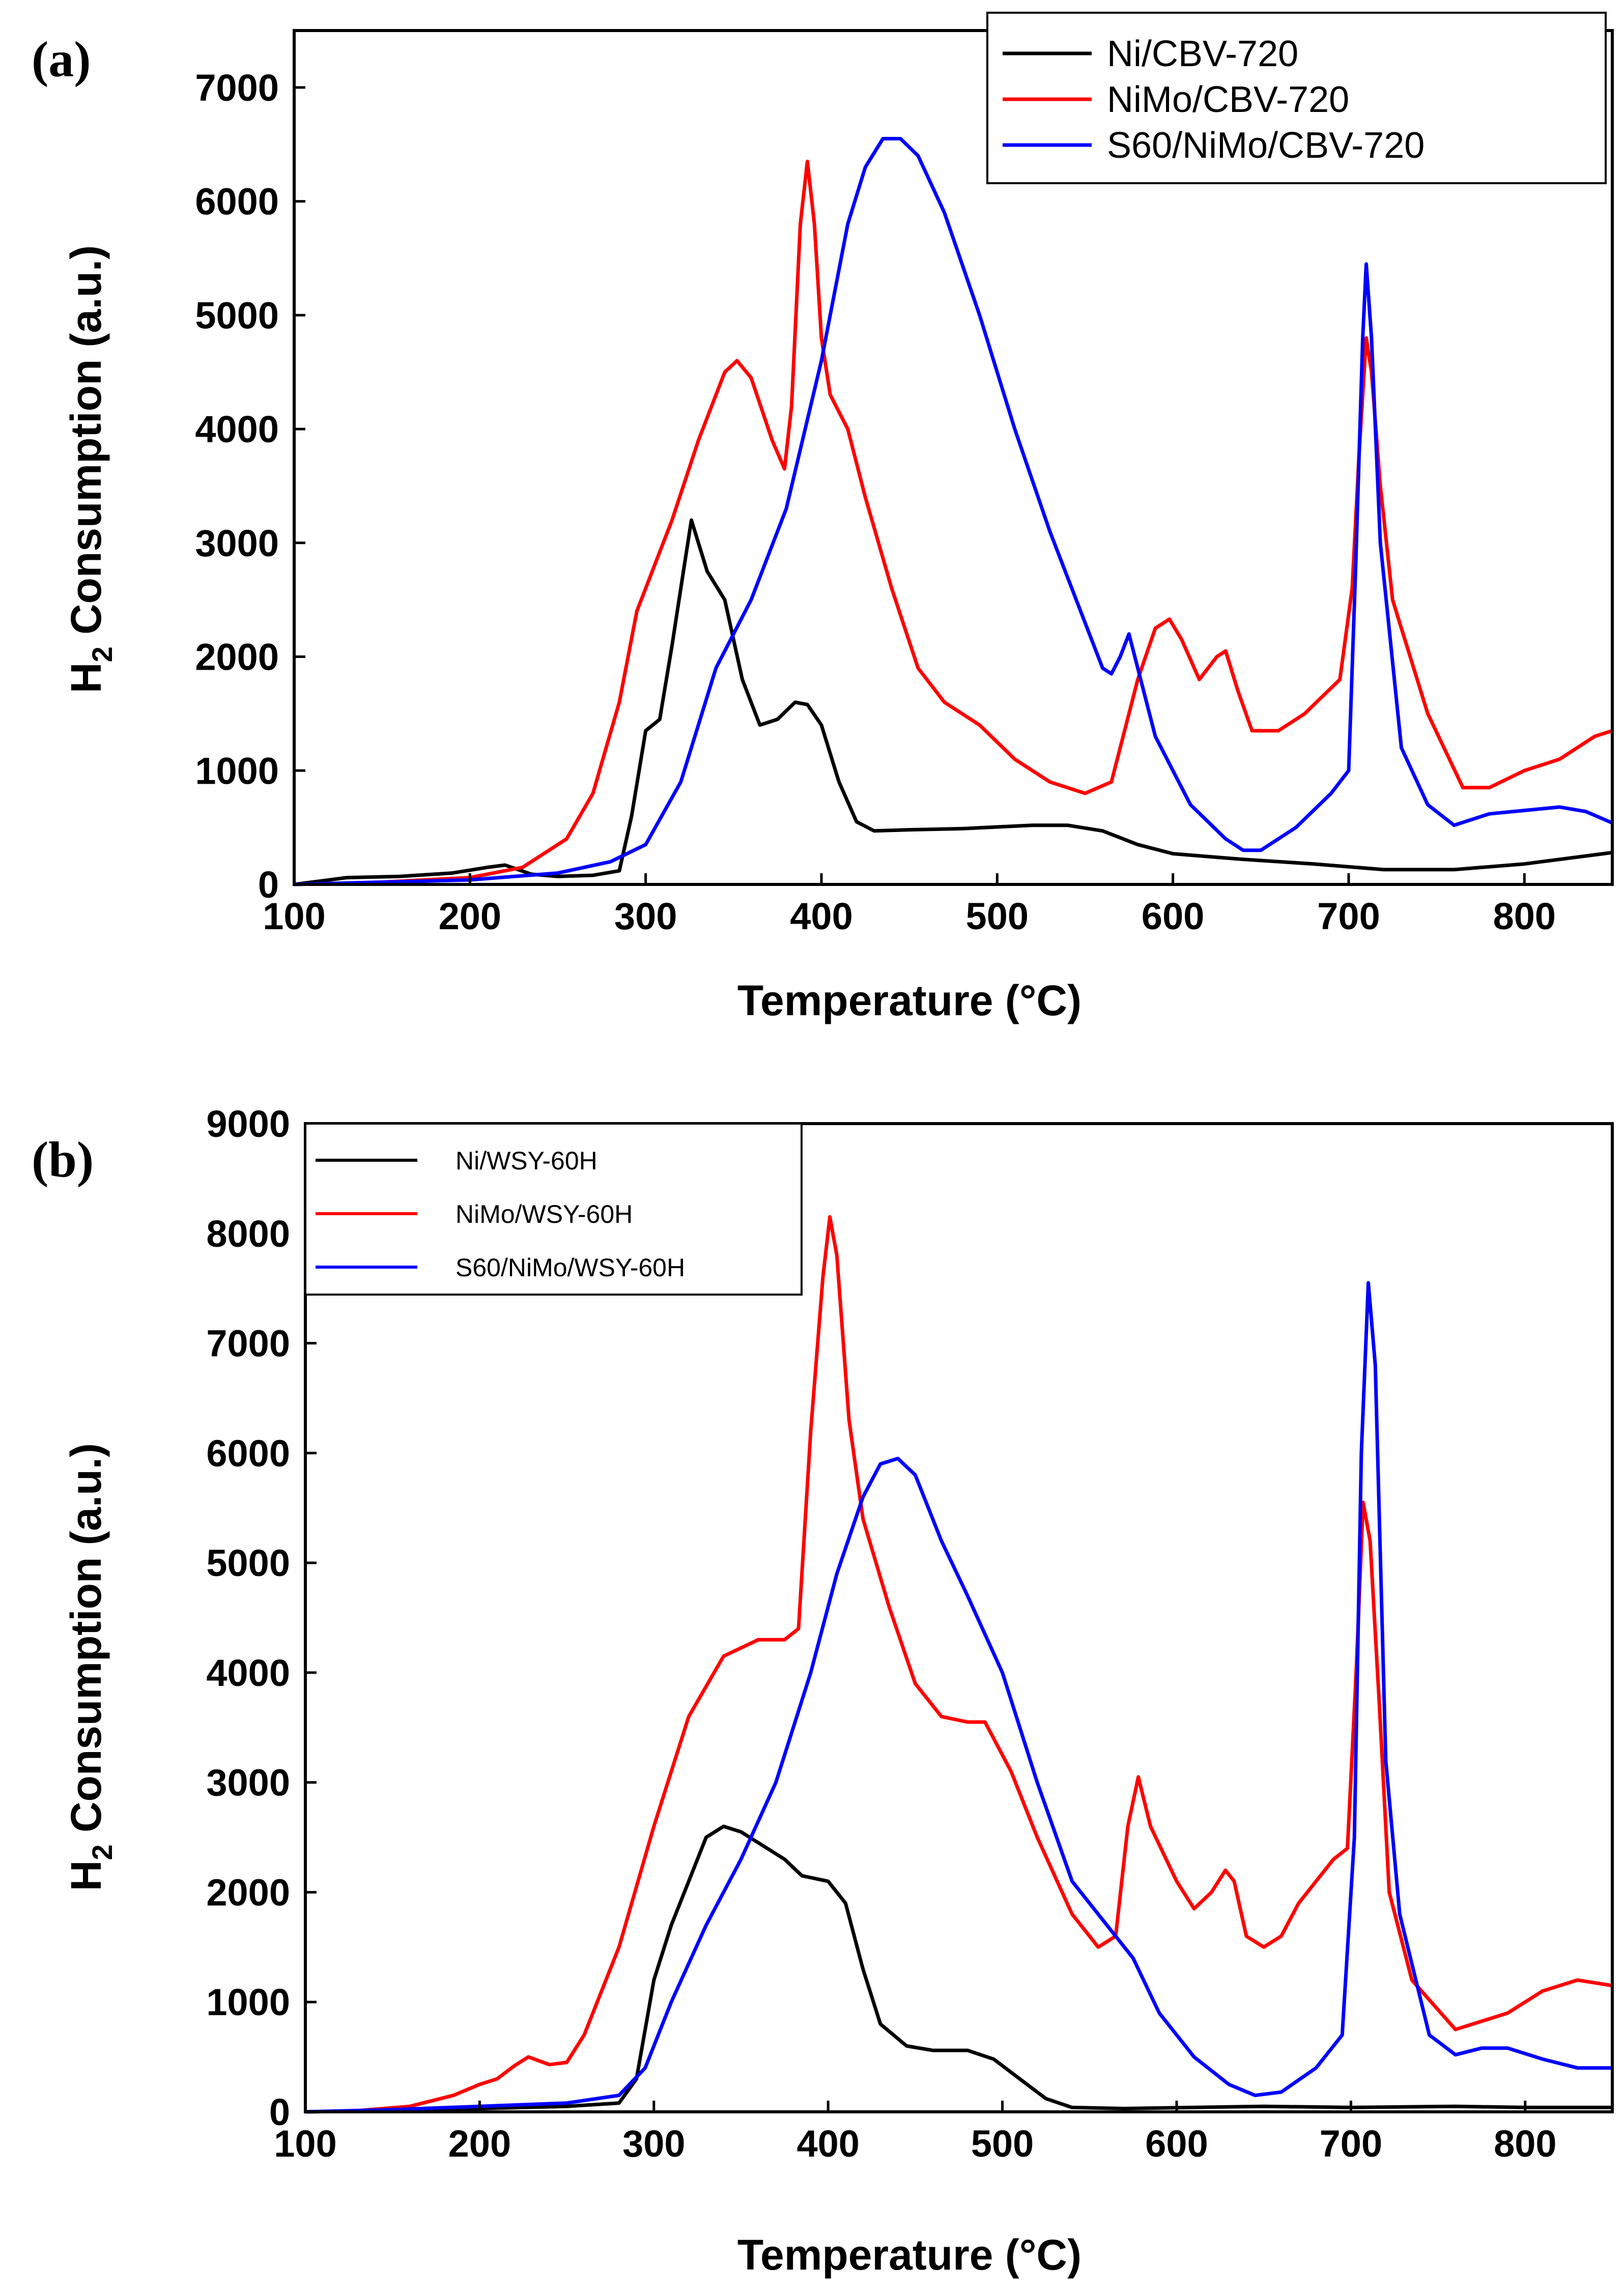 The image size is (1624, 2293). What do you see at coordinates (248, 1124) in the screenshot?
I see `y-tick-label: 9000` at bounding box center [248, 1124].